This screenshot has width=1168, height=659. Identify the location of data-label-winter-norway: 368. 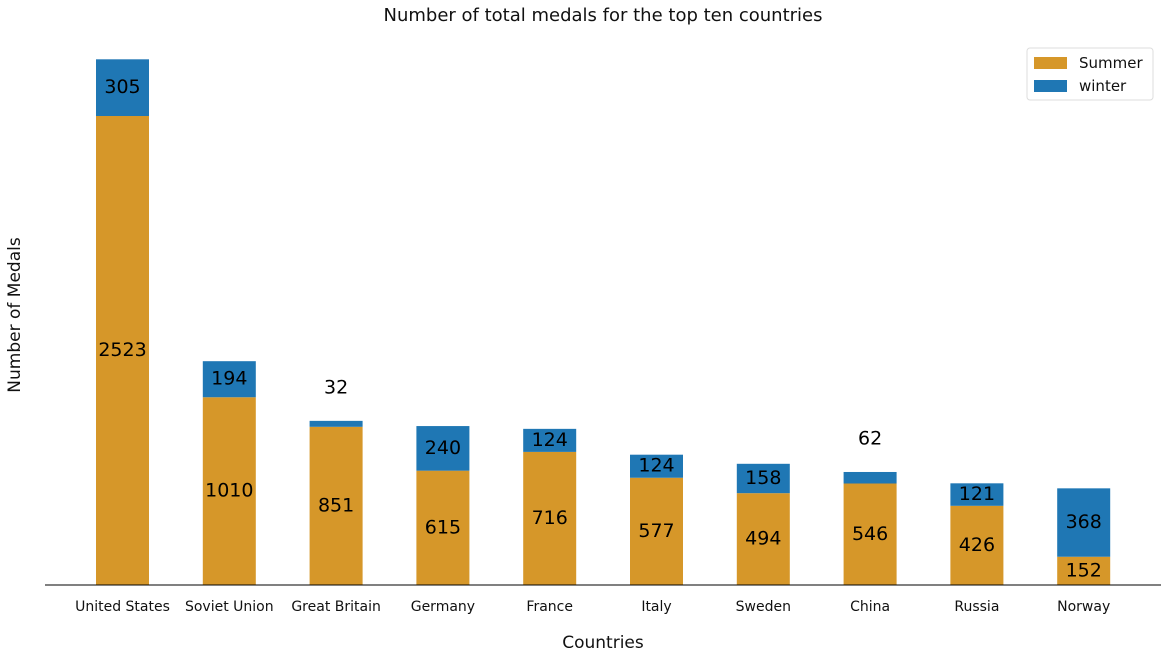
(1084, 522).